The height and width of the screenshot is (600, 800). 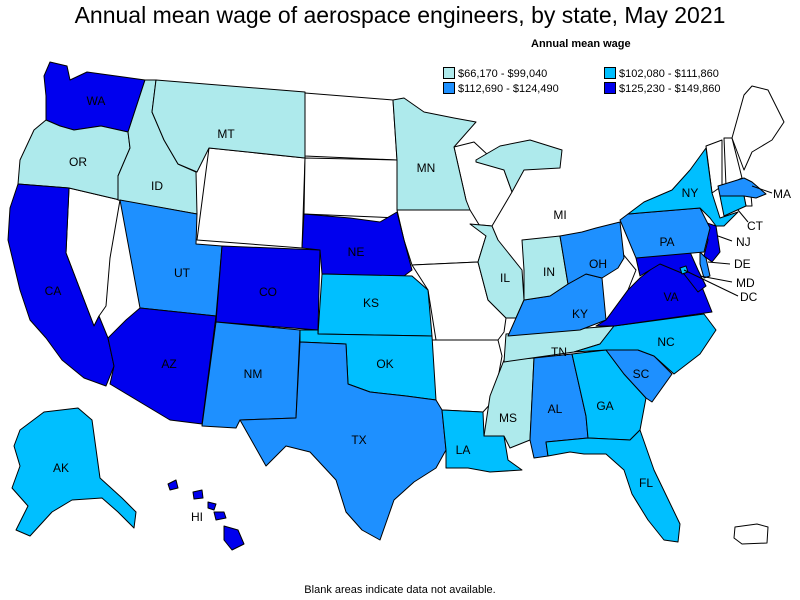 I want to click on state-MI, so click(x=519, y=166).